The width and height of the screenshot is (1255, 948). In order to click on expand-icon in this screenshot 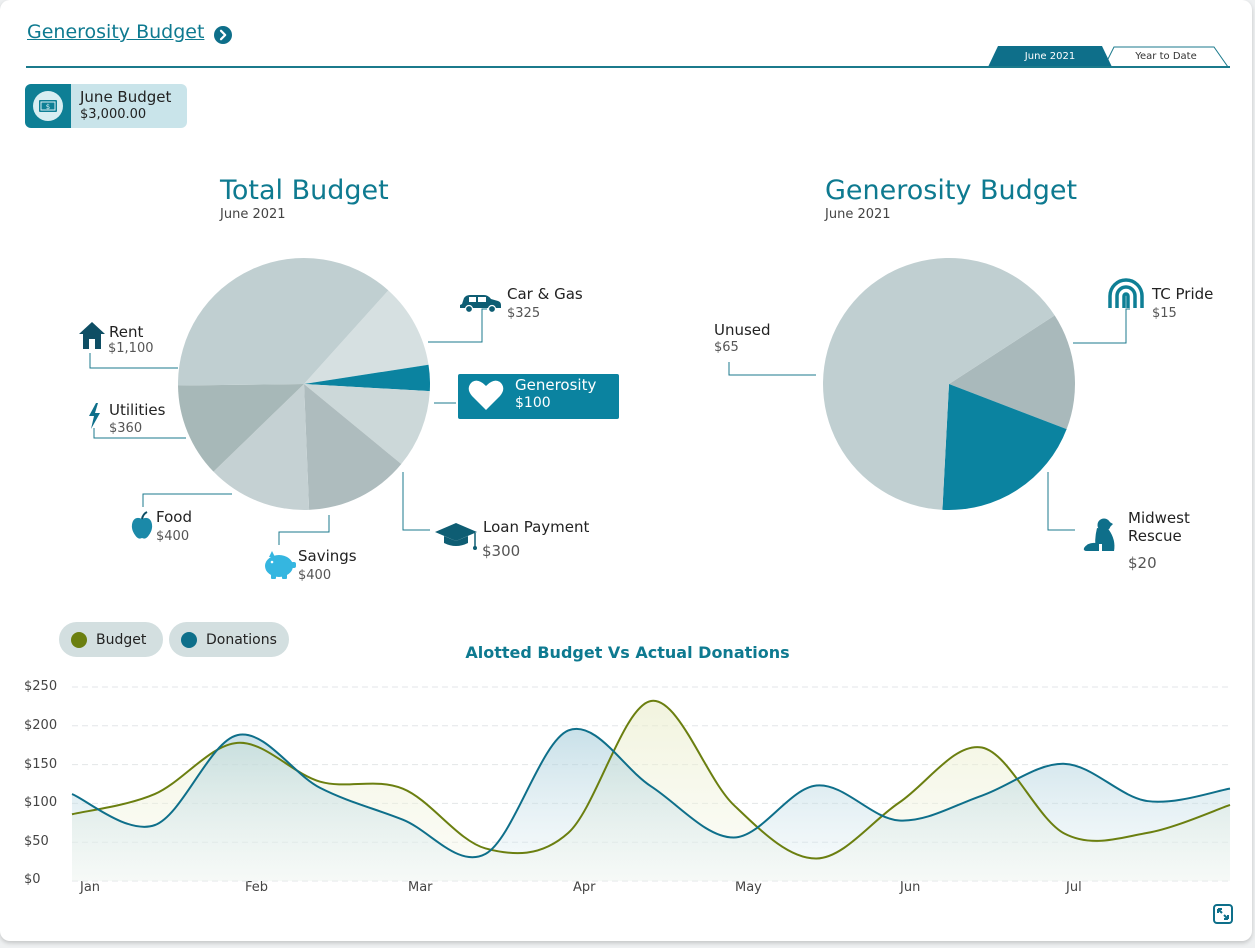, I will do `click(1223, 914)`.